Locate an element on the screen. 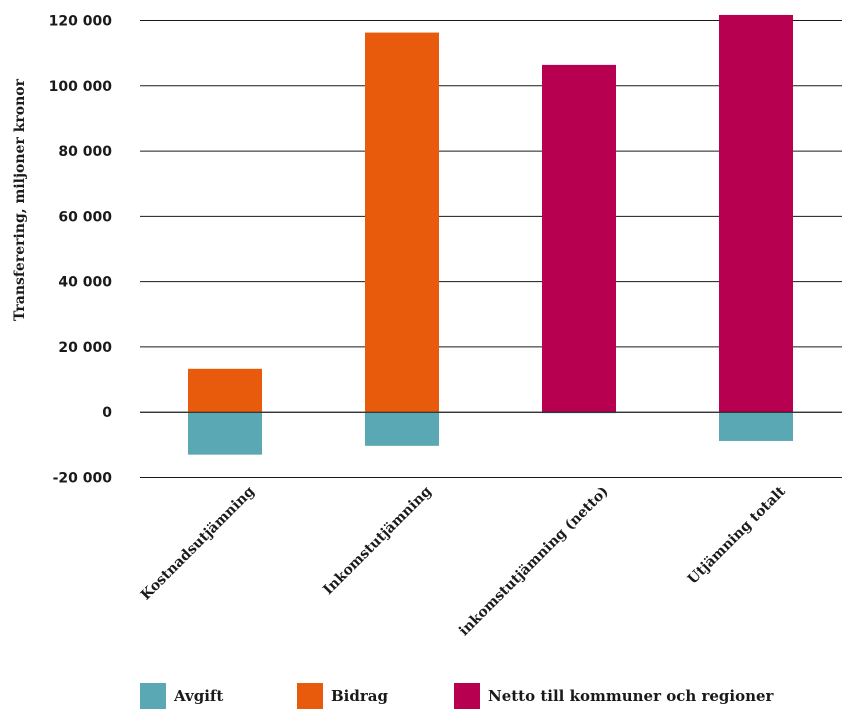 Image resolution: width=844 pixels, height=715 pixels. legend-label-avgift: Avgift is located at coordinates (199, 696).